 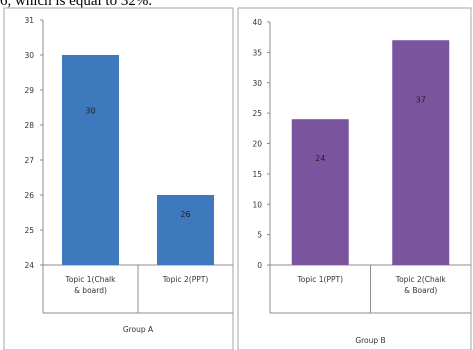 What do you see at coordinates (257, 144) in the screenshot?
I see `y-tick-label: 20` at bounding box center [257, 144].